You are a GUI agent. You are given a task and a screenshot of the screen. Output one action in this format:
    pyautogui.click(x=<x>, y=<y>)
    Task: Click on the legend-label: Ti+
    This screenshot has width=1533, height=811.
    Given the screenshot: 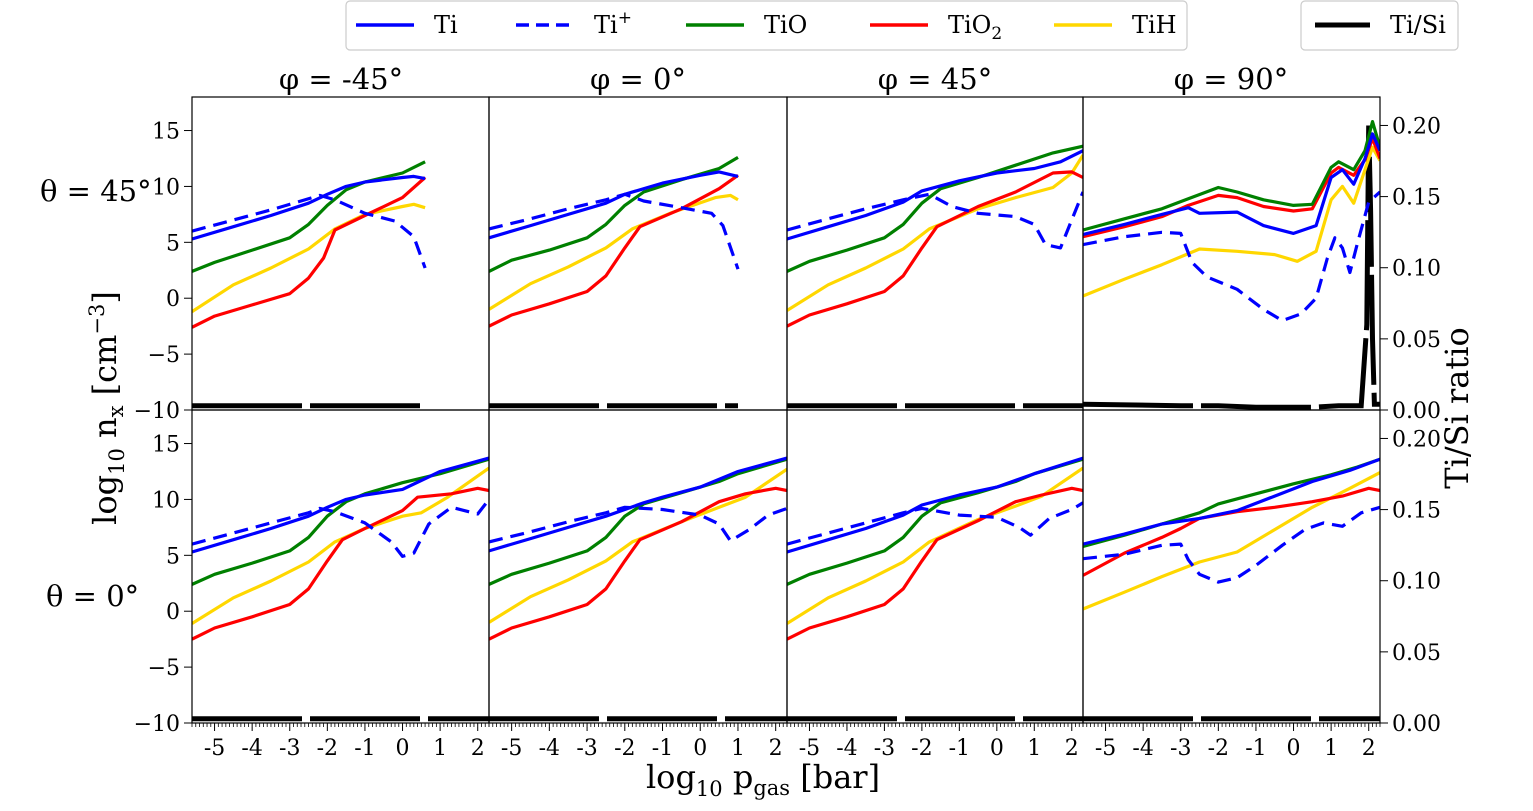 What is the action you would take?
    pyautogui.click(x=613, y=23)
    